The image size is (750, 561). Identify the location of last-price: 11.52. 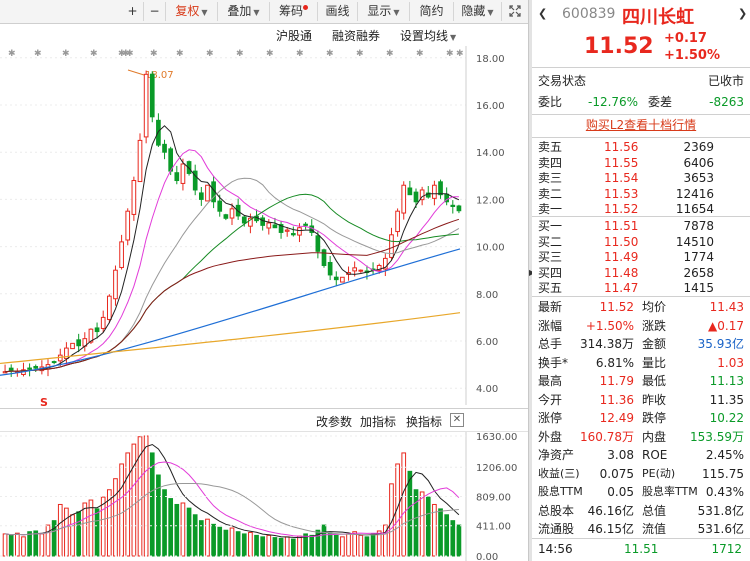
(619, 46).